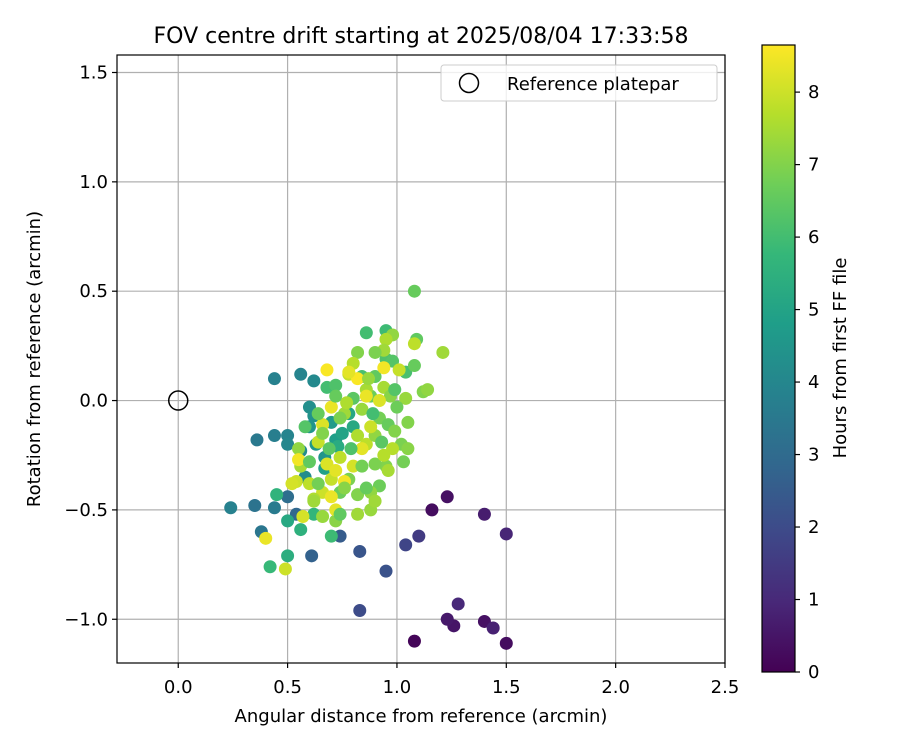  Describe the element at coordinates (287, 687) in the screenshot. I see `x-tick-label: 0.5` at that location.